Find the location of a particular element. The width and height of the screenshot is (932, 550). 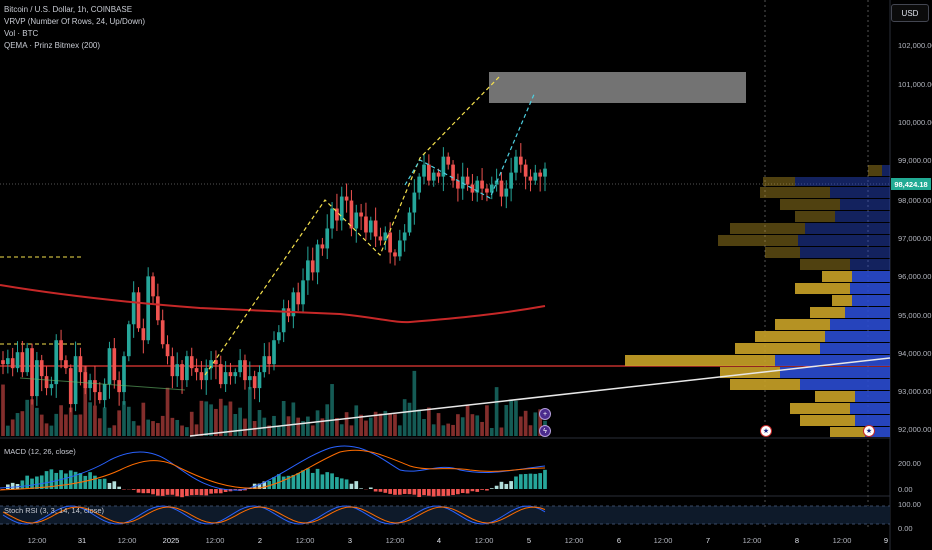

price-tick: 101,000.00 is located at coordinates (915, 84).